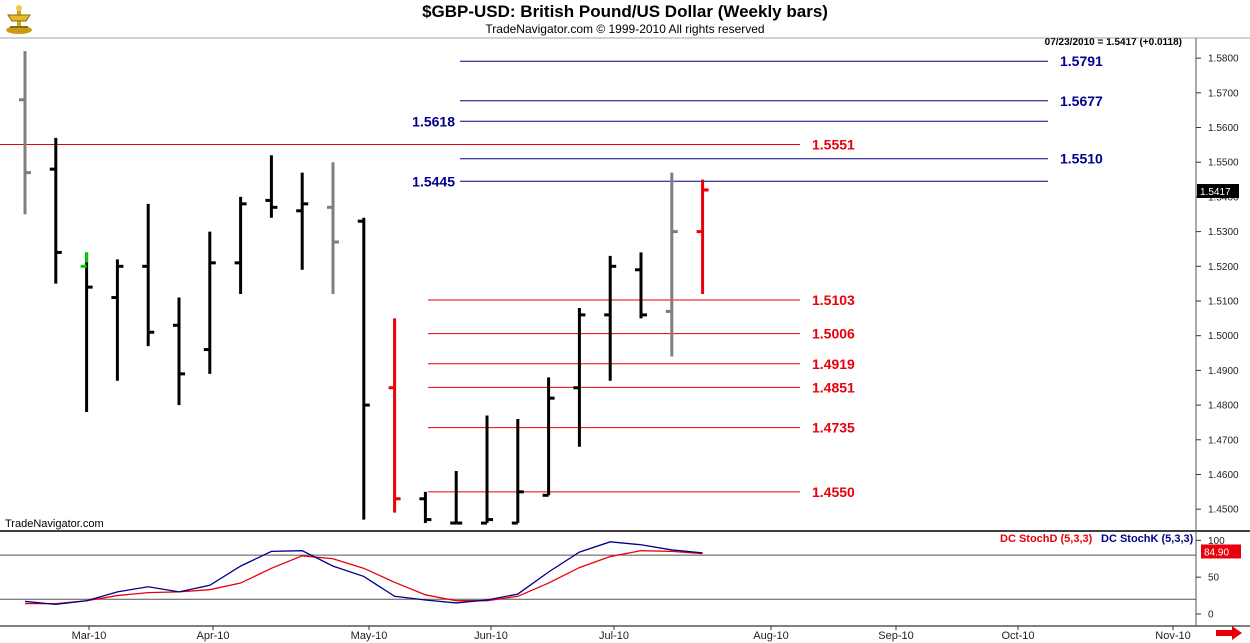 The height and width of the screenshot is (643, 1250). I want to click on osc-axis-label: 0, so click(1211, 614).